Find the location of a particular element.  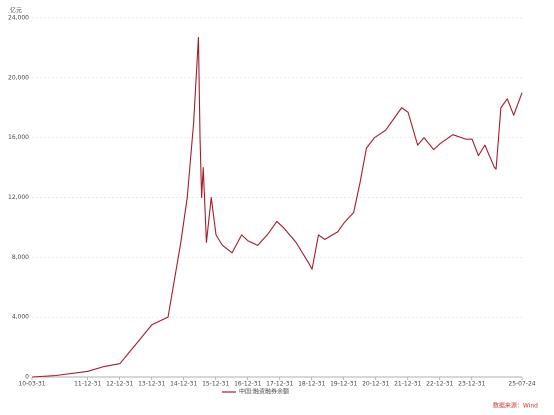

x-tick-label: 25-07-24 is located at coordinates (521, 384).